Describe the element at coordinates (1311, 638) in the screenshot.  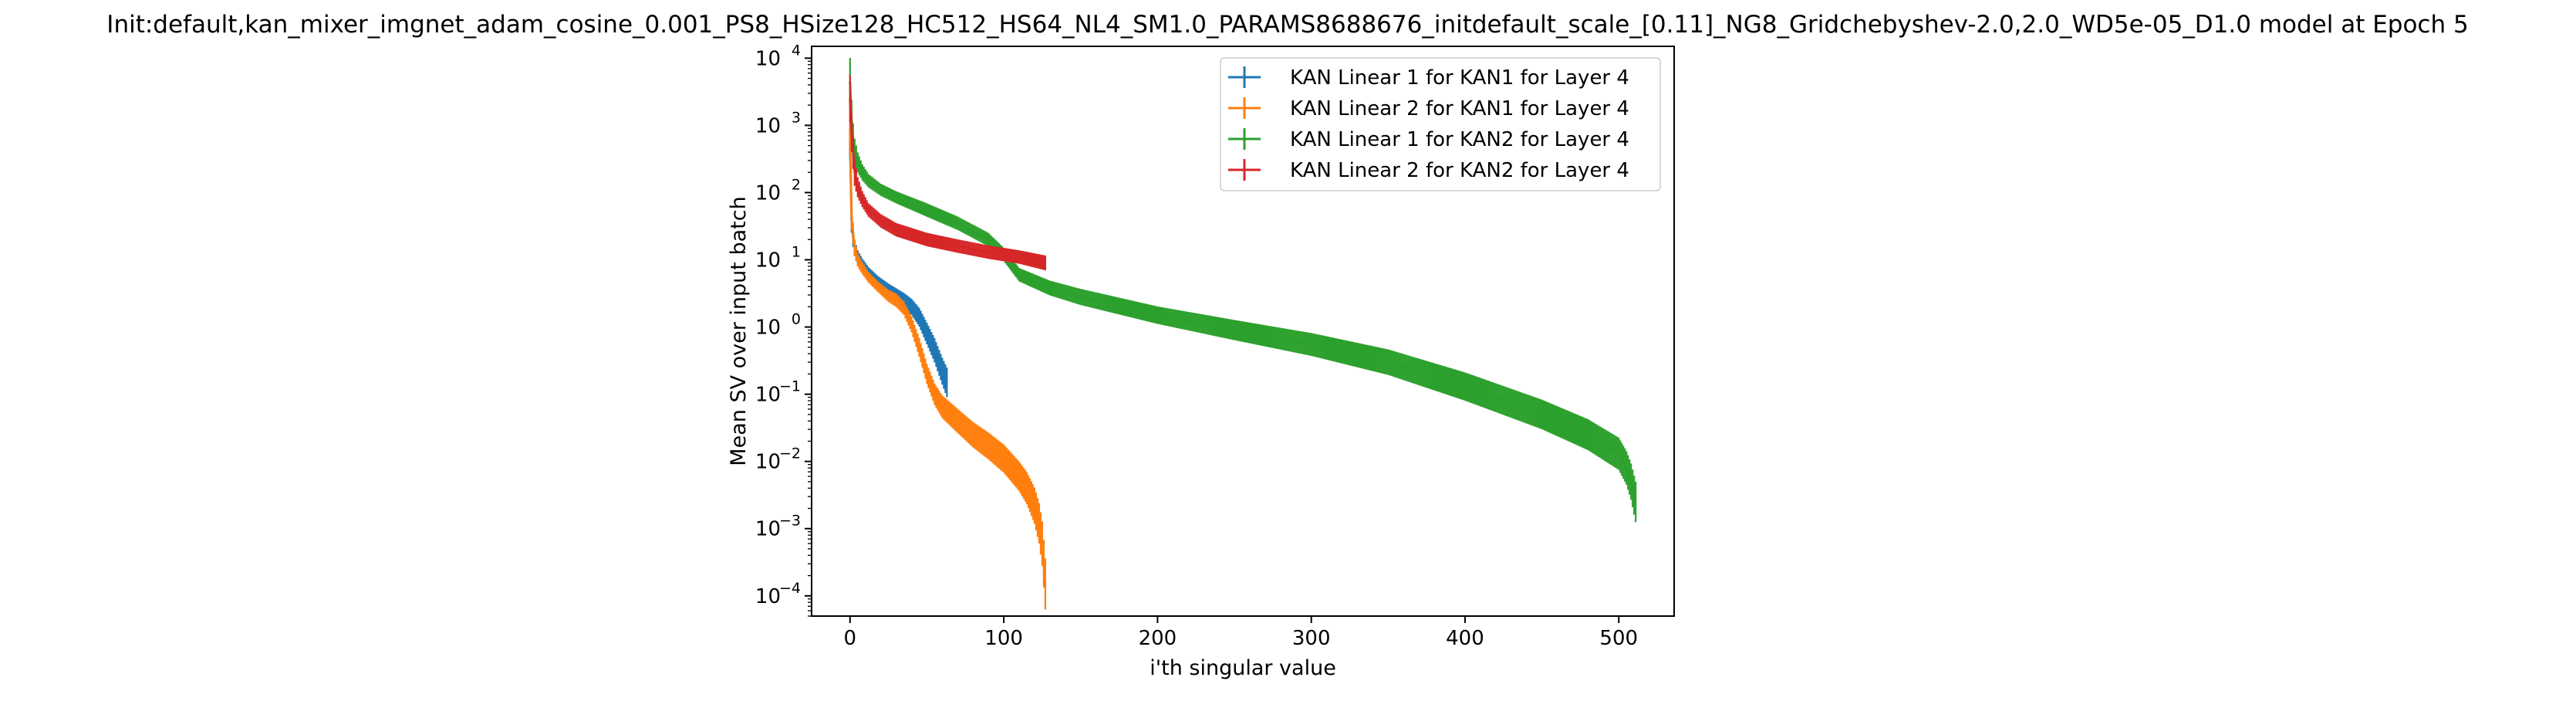
I see `x-tick-label: 300` at that location.